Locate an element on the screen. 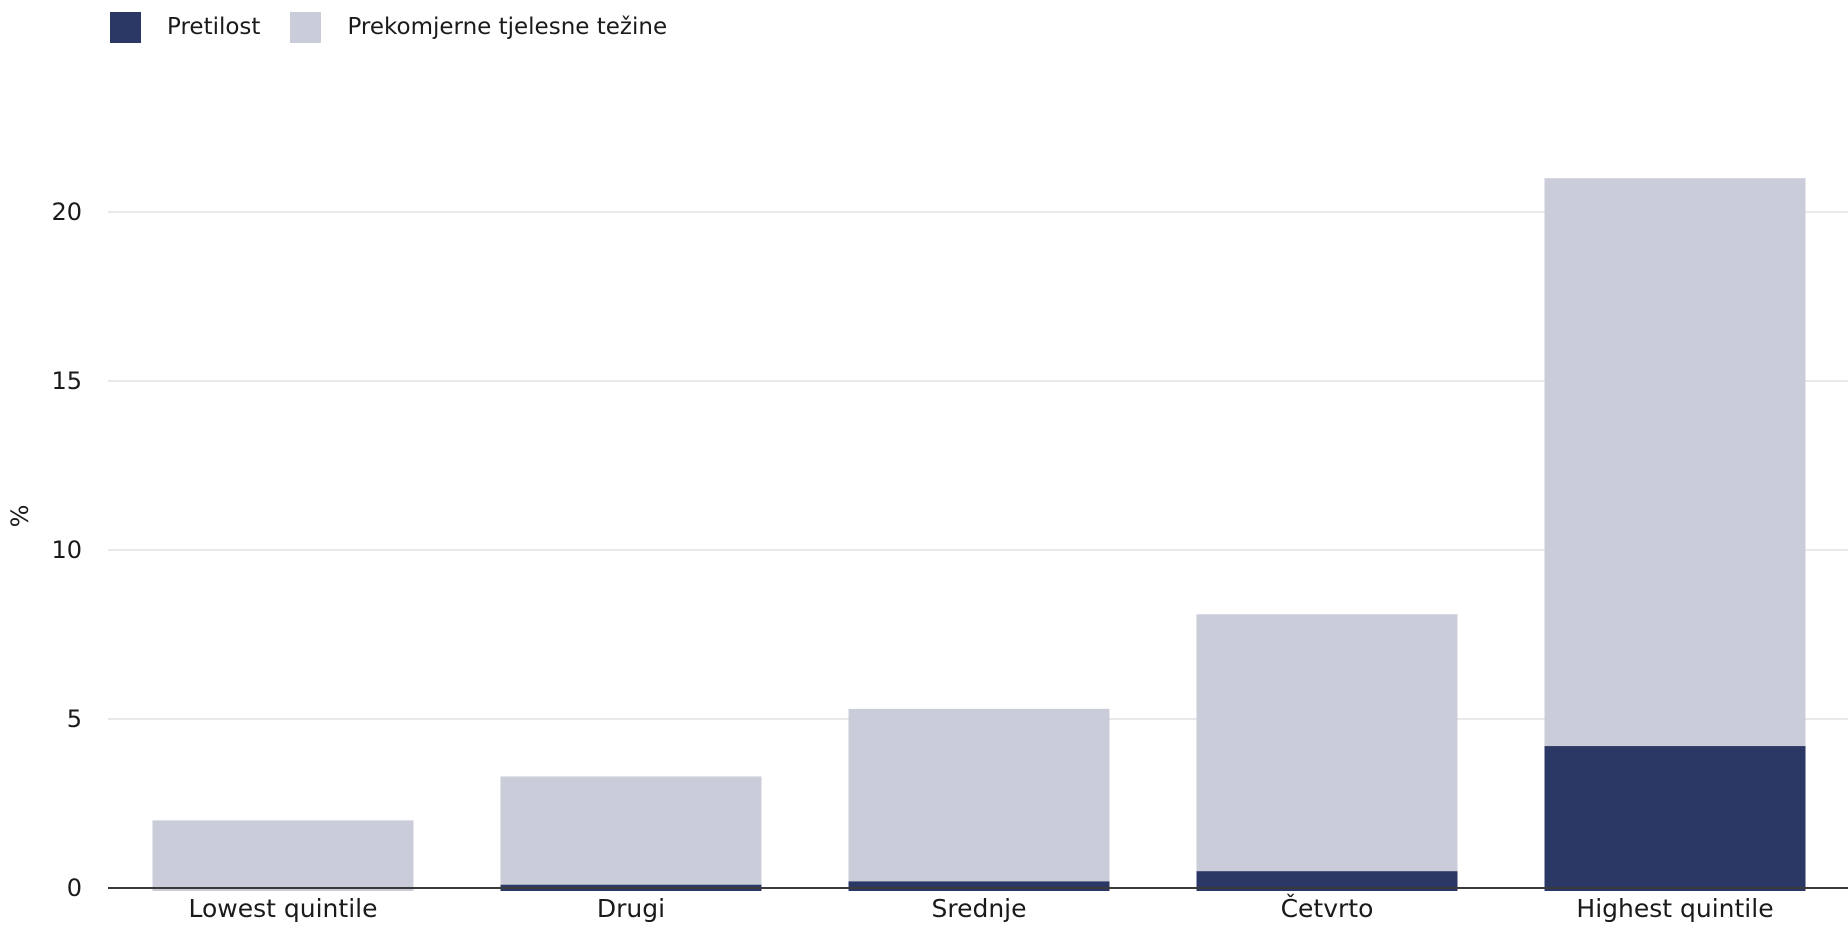 Image resolution: width=1848 pixels, height=931 pixels. x-tick-label-4: Highest quintile is located at coordinates (1674, 908).